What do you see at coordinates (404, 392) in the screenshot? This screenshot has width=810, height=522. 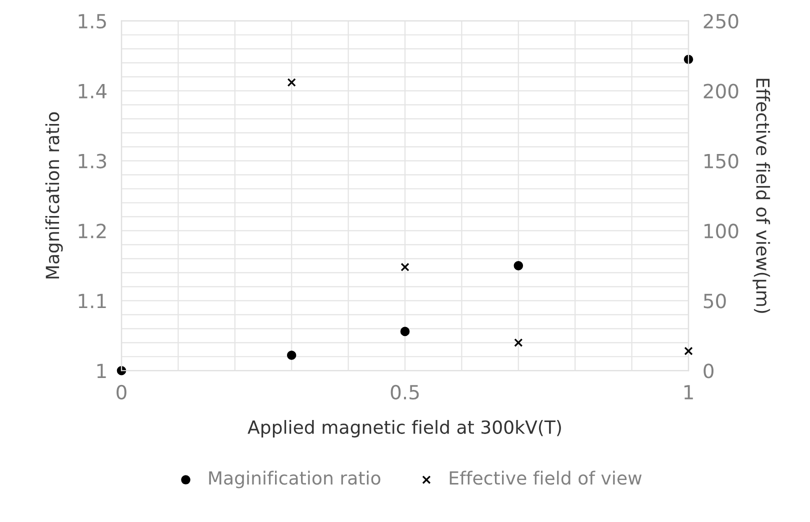 I see `x-tick-label: 0.5` at bounding box center [404, 392].